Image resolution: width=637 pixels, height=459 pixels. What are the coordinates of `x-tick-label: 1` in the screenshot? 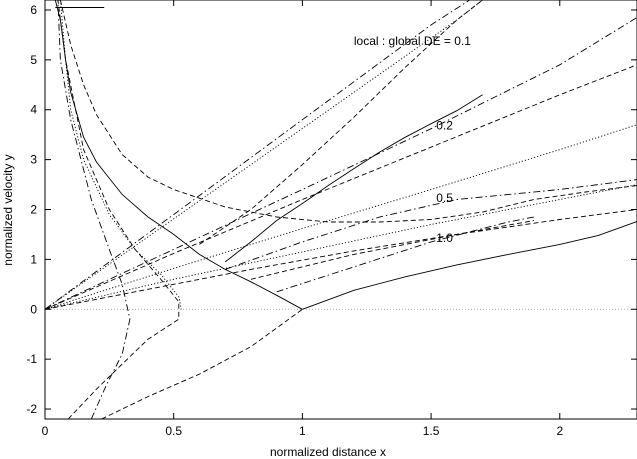 It's located at (302, 431).